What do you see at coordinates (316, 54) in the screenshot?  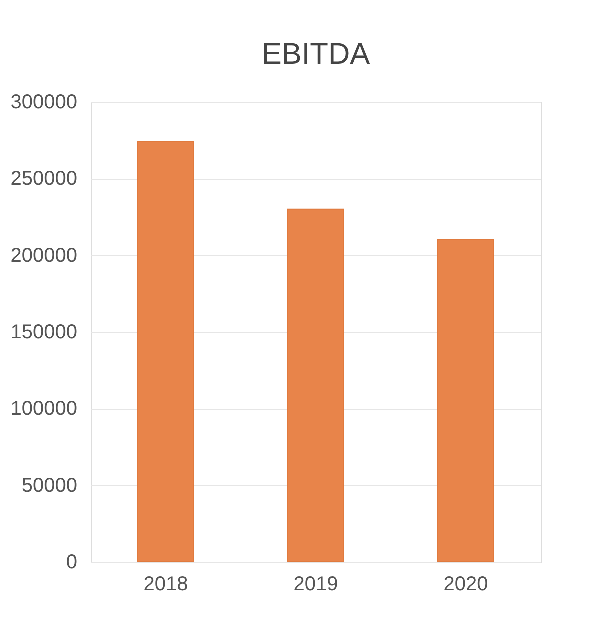 I see `chart-title: EBITDA` at bounding box center [316, 54].